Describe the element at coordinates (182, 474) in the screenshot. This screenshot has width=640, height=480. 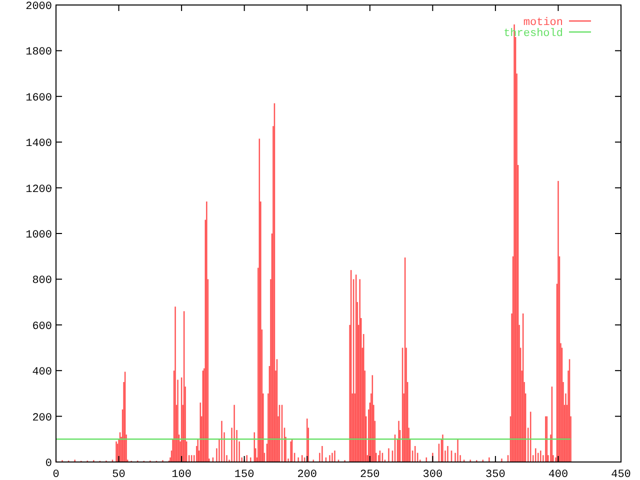
I see `x-tick-label: 100` at that location.